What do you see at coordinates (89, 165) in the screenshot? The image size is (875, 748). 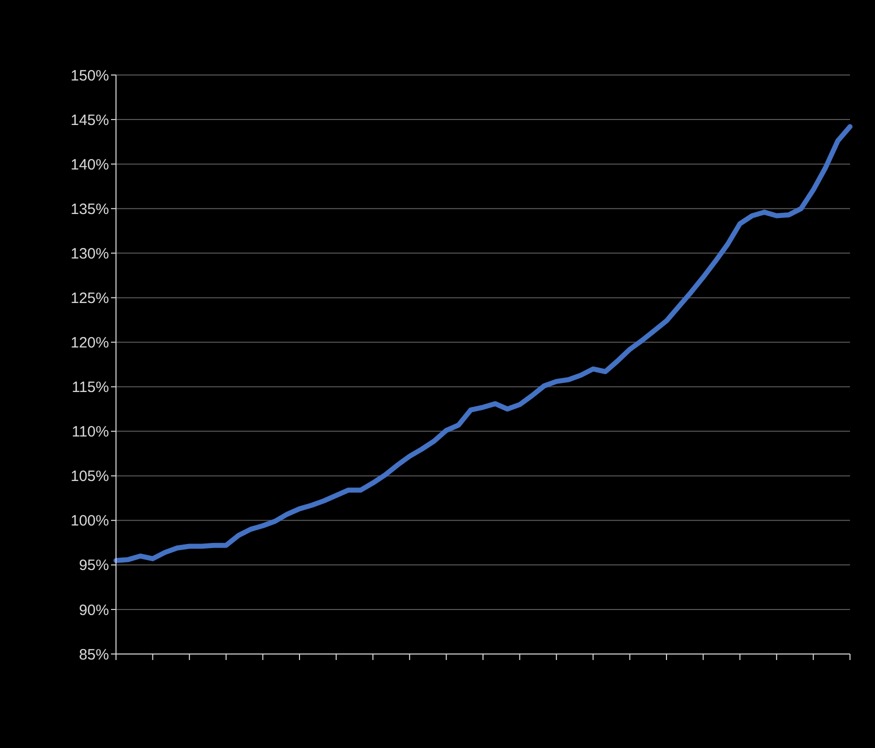 I see `y-tick-label: 140%` at bounding box center [89, 165].